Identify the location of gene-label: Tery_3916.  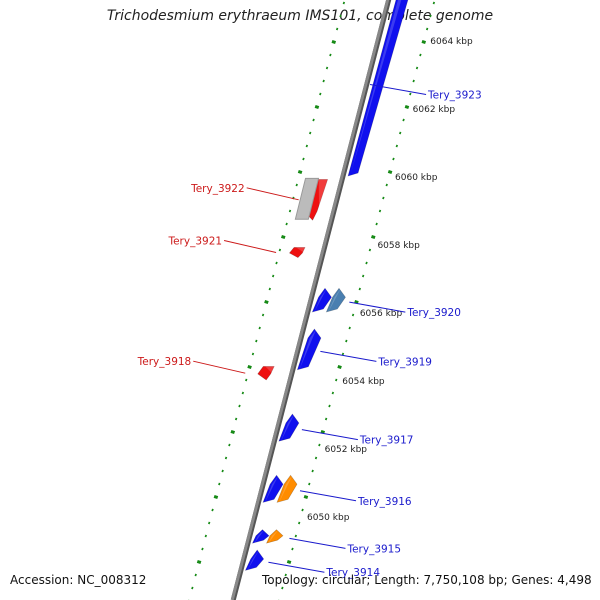
(384, 502).